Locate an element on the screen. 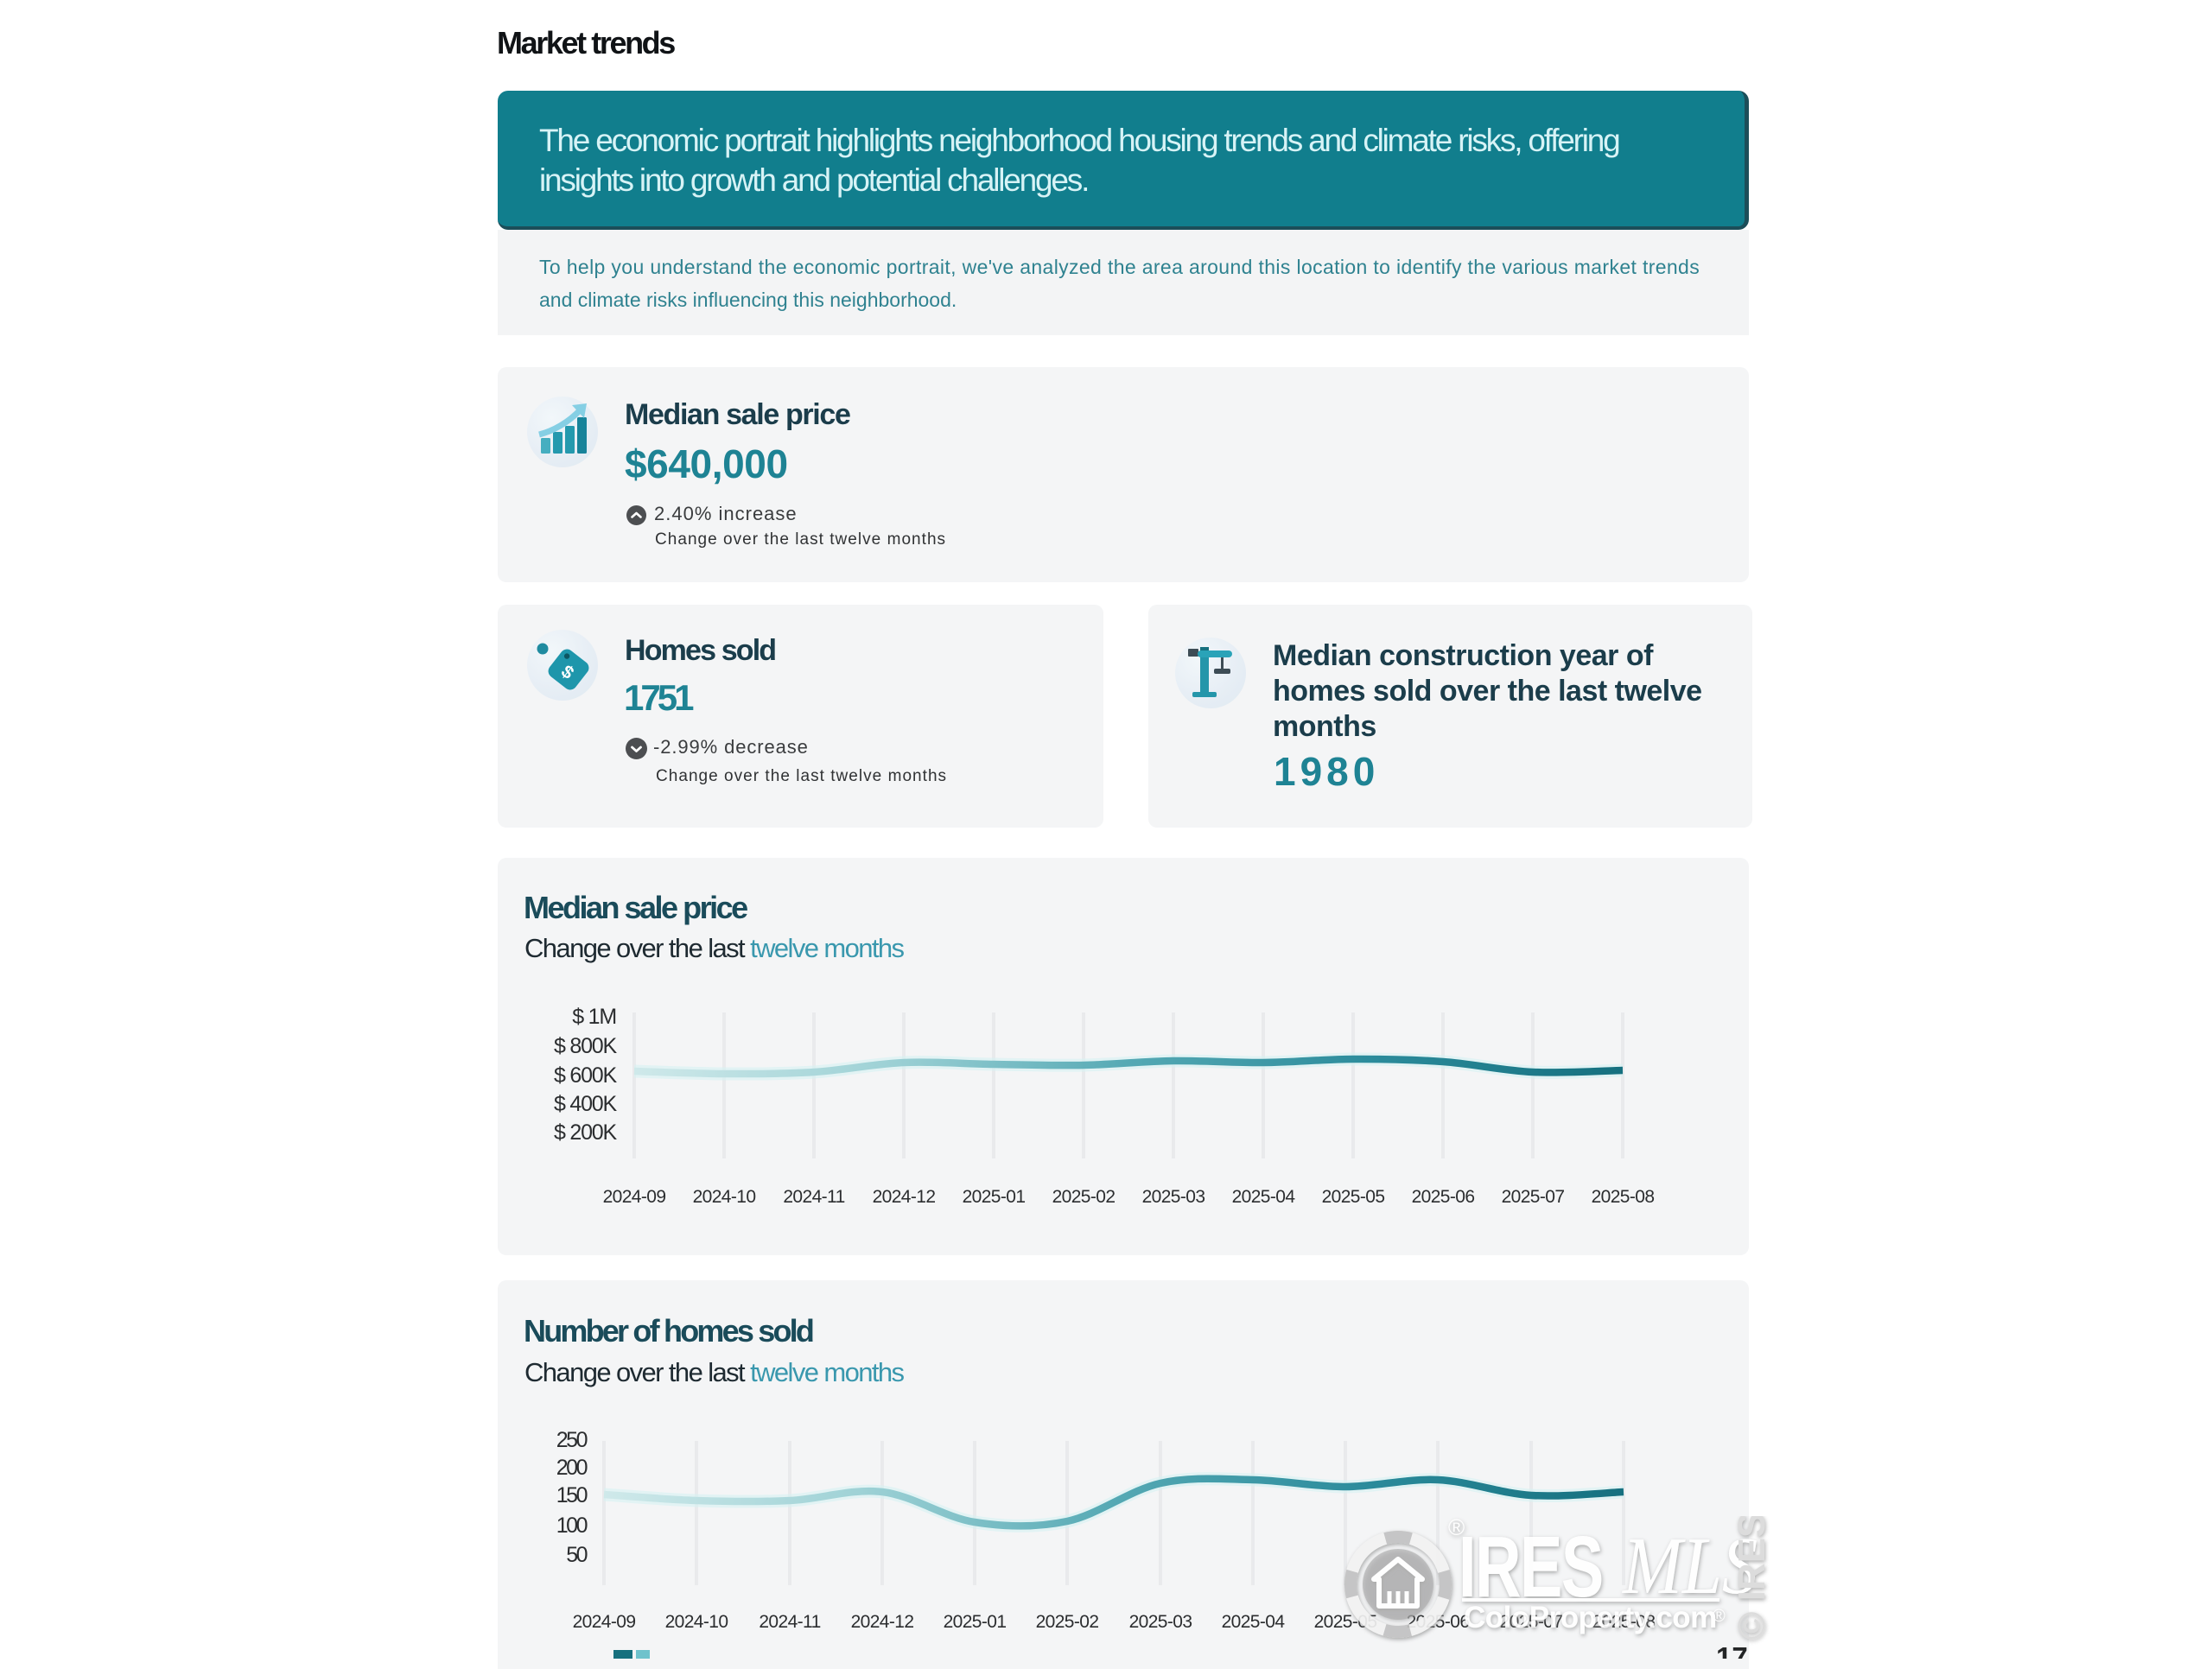  svg-text: 2025-06 is located at coordinates (1443, 1197).